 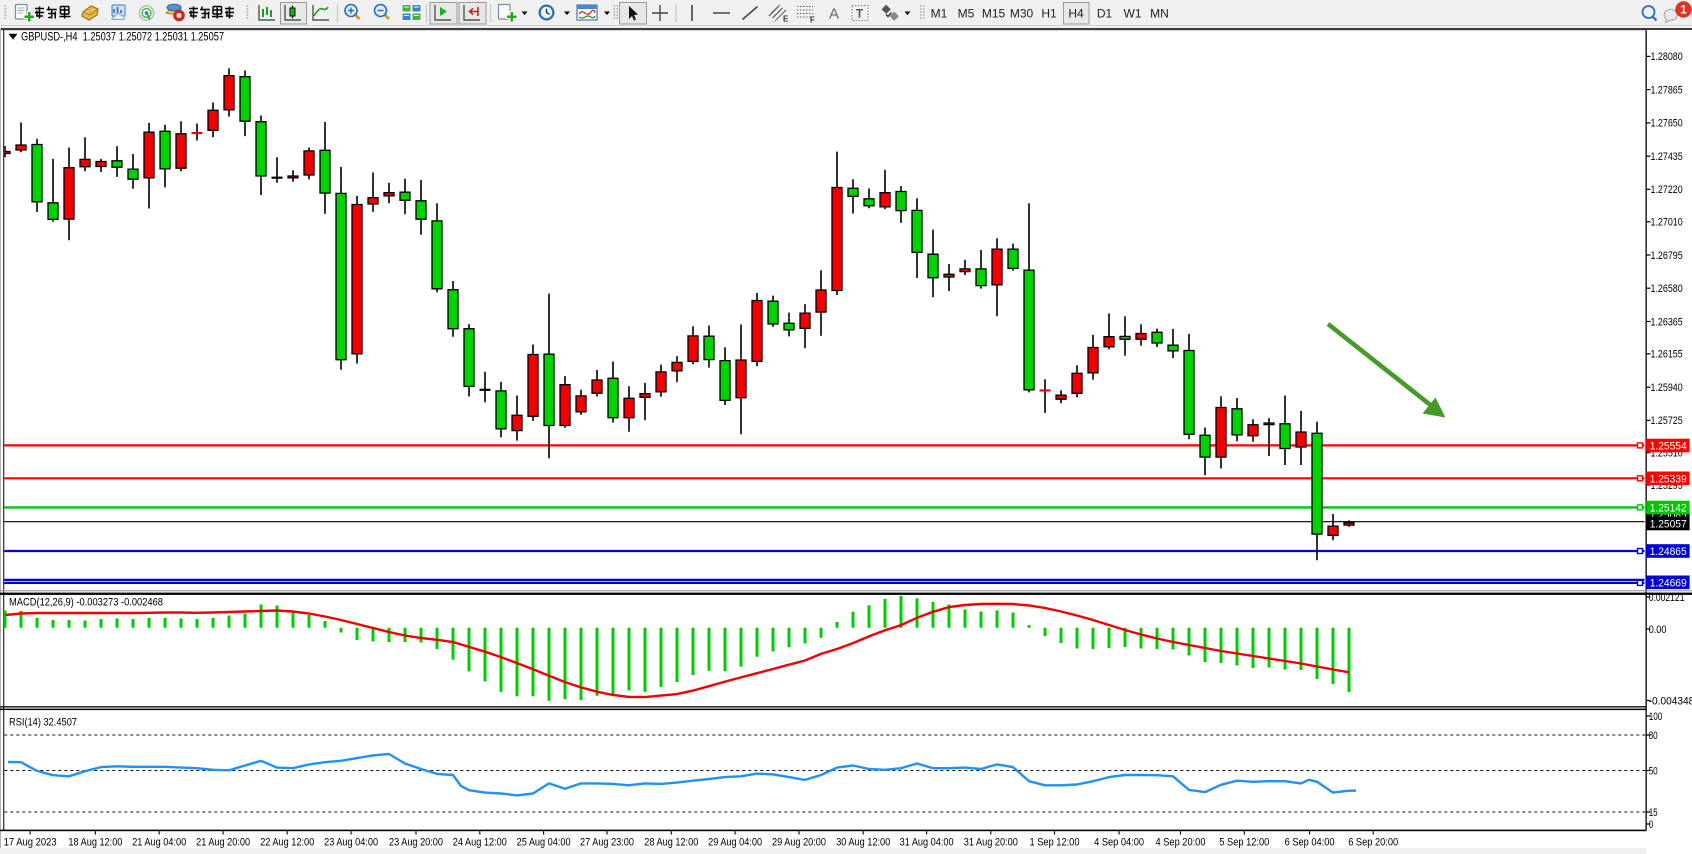 I want to click on svg-text: 100, so click(x=1656, y=717).